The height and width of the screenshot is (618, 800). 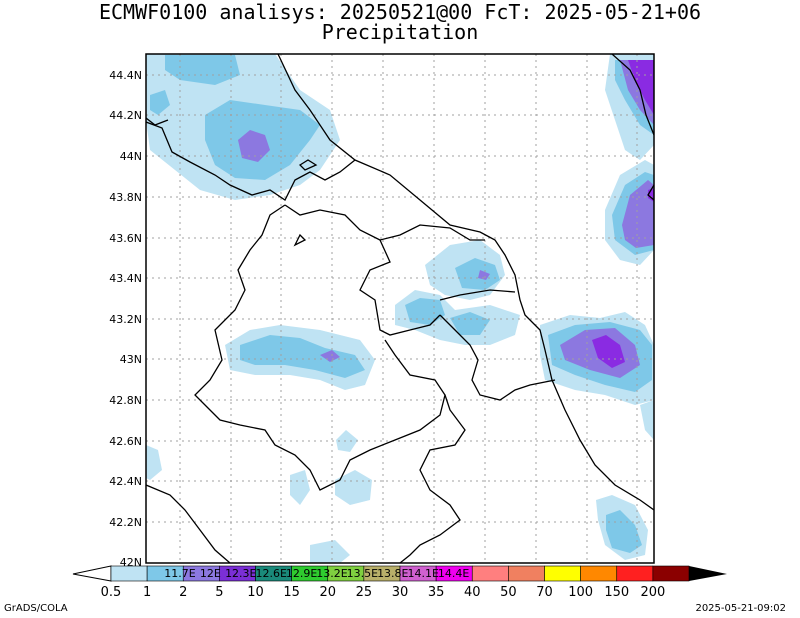 What do you see at coordinates (210, 573) in the screenshot?
I see `colorbar-inner-label: 12E` at bounding box center [210, 573].